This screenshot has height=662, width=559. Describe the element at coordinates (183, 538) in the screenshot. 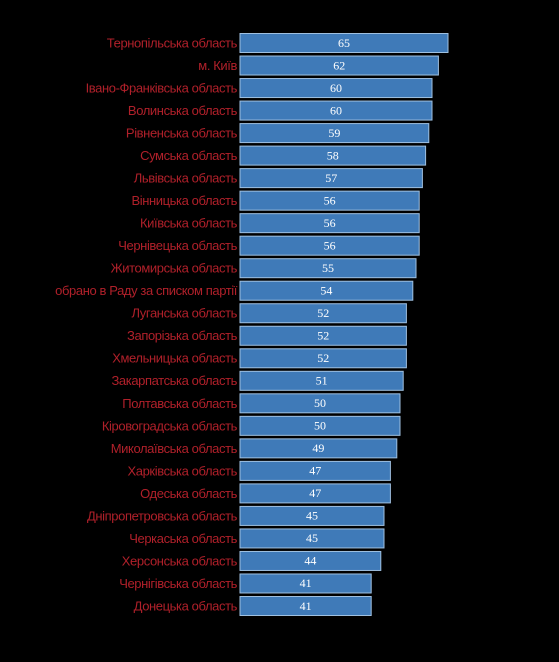

I see `category-label: Черкаська область` at that location.